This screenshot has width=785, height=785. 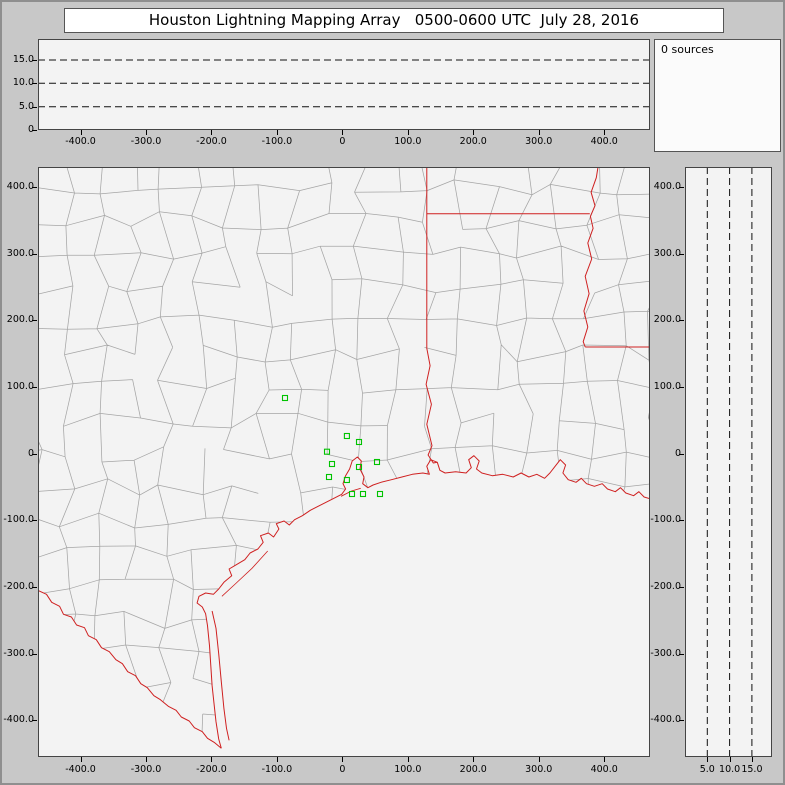 What do you see at coordinates (665, 720) in the screenshot?
I see `right-y-tick-label: -400.0` at bounding box center [665, 720].